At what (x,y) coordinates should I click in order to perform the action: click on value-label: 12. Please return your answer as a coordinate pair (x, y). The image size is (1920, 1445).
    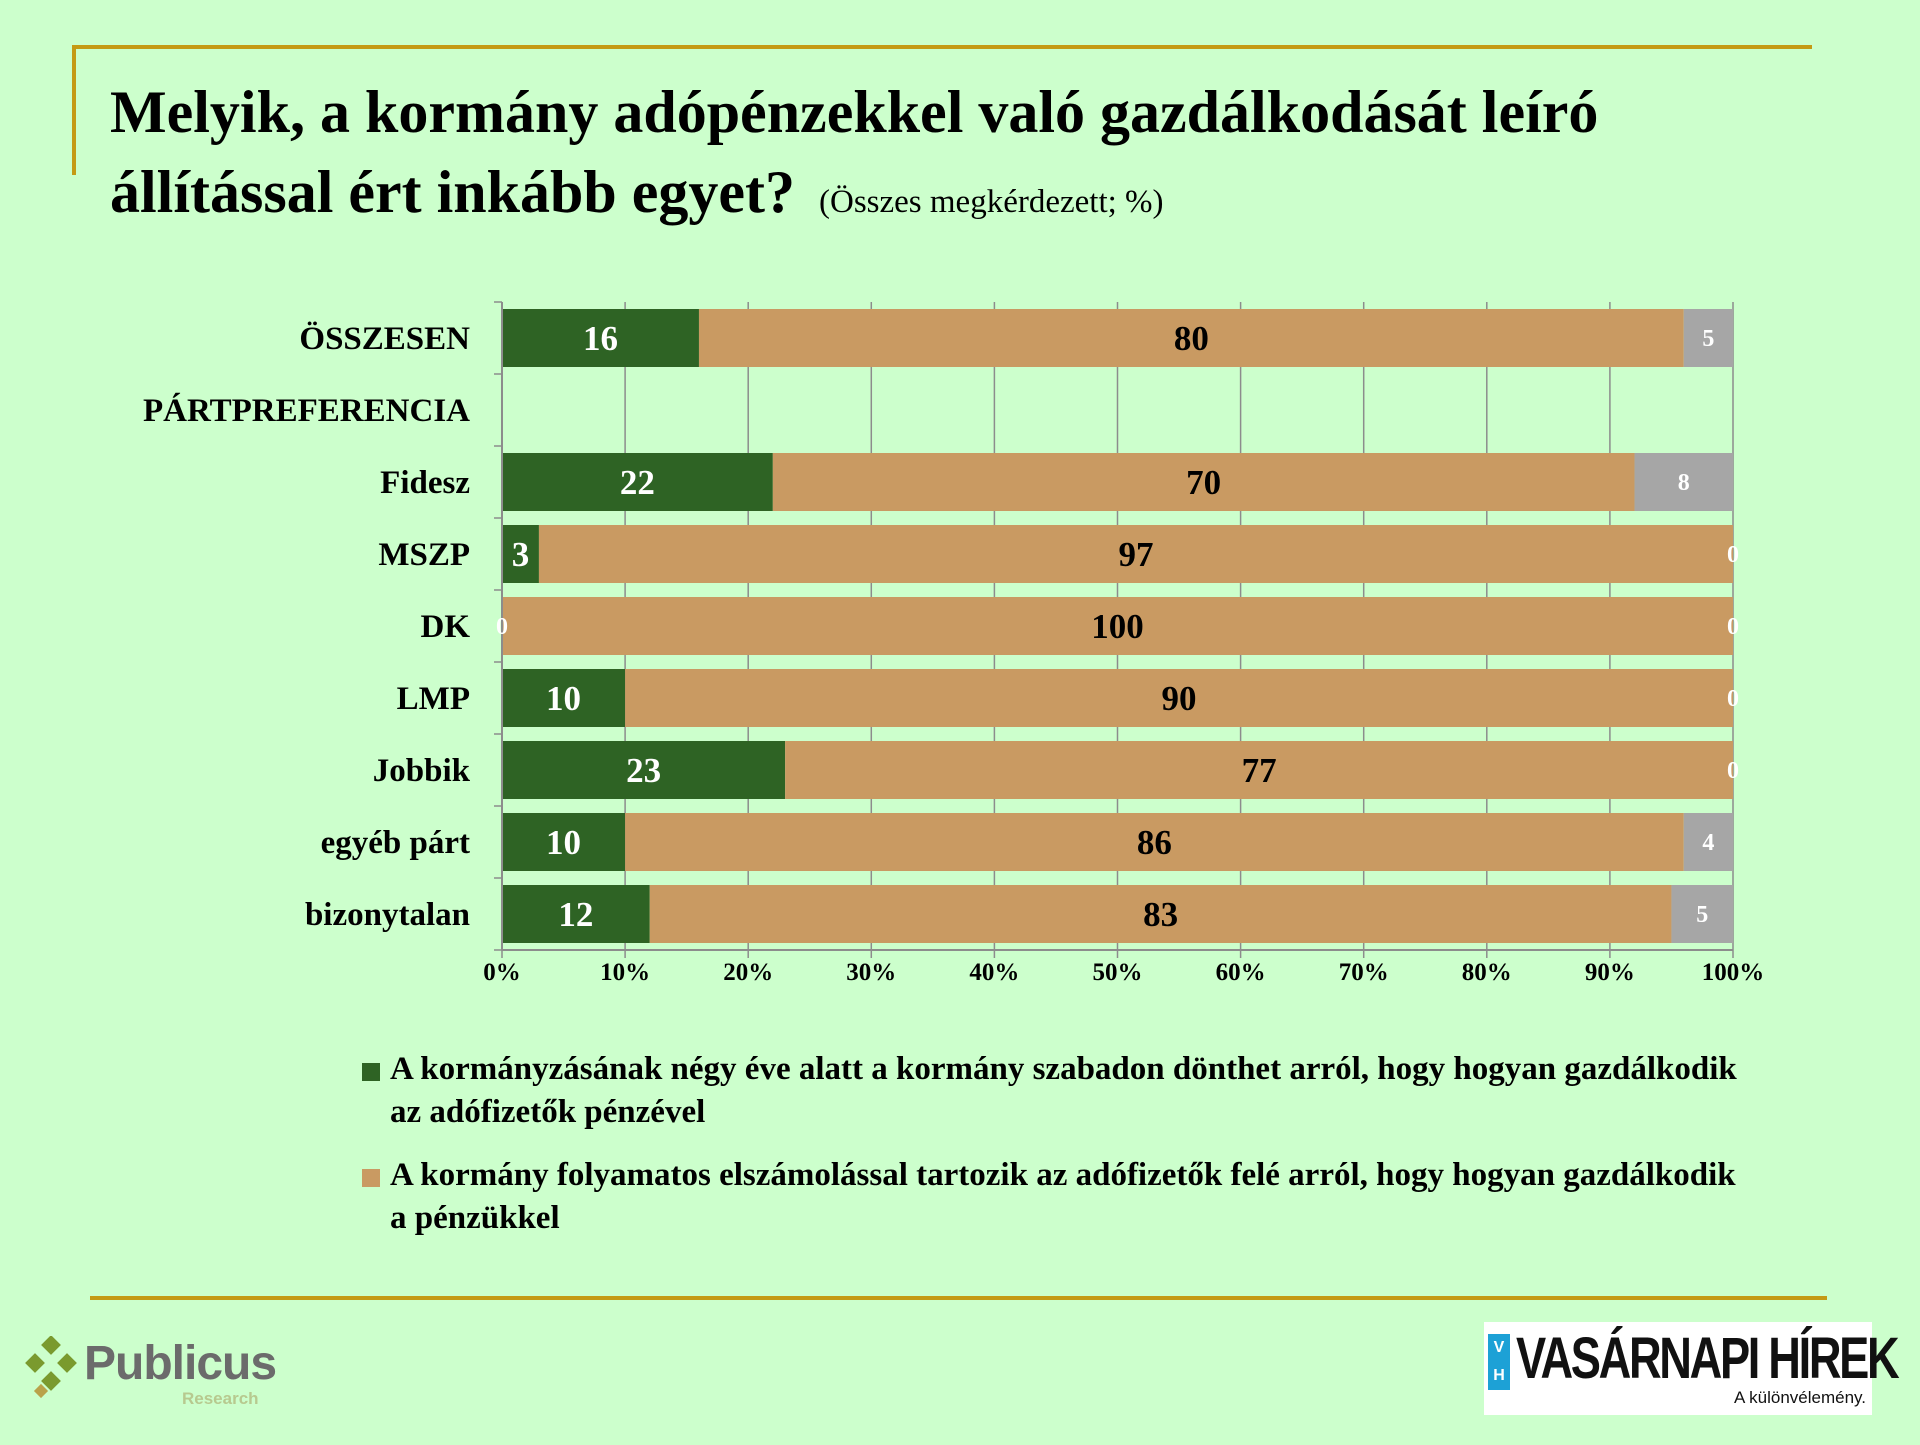
    Looking at the image, I should click on (575, 914).